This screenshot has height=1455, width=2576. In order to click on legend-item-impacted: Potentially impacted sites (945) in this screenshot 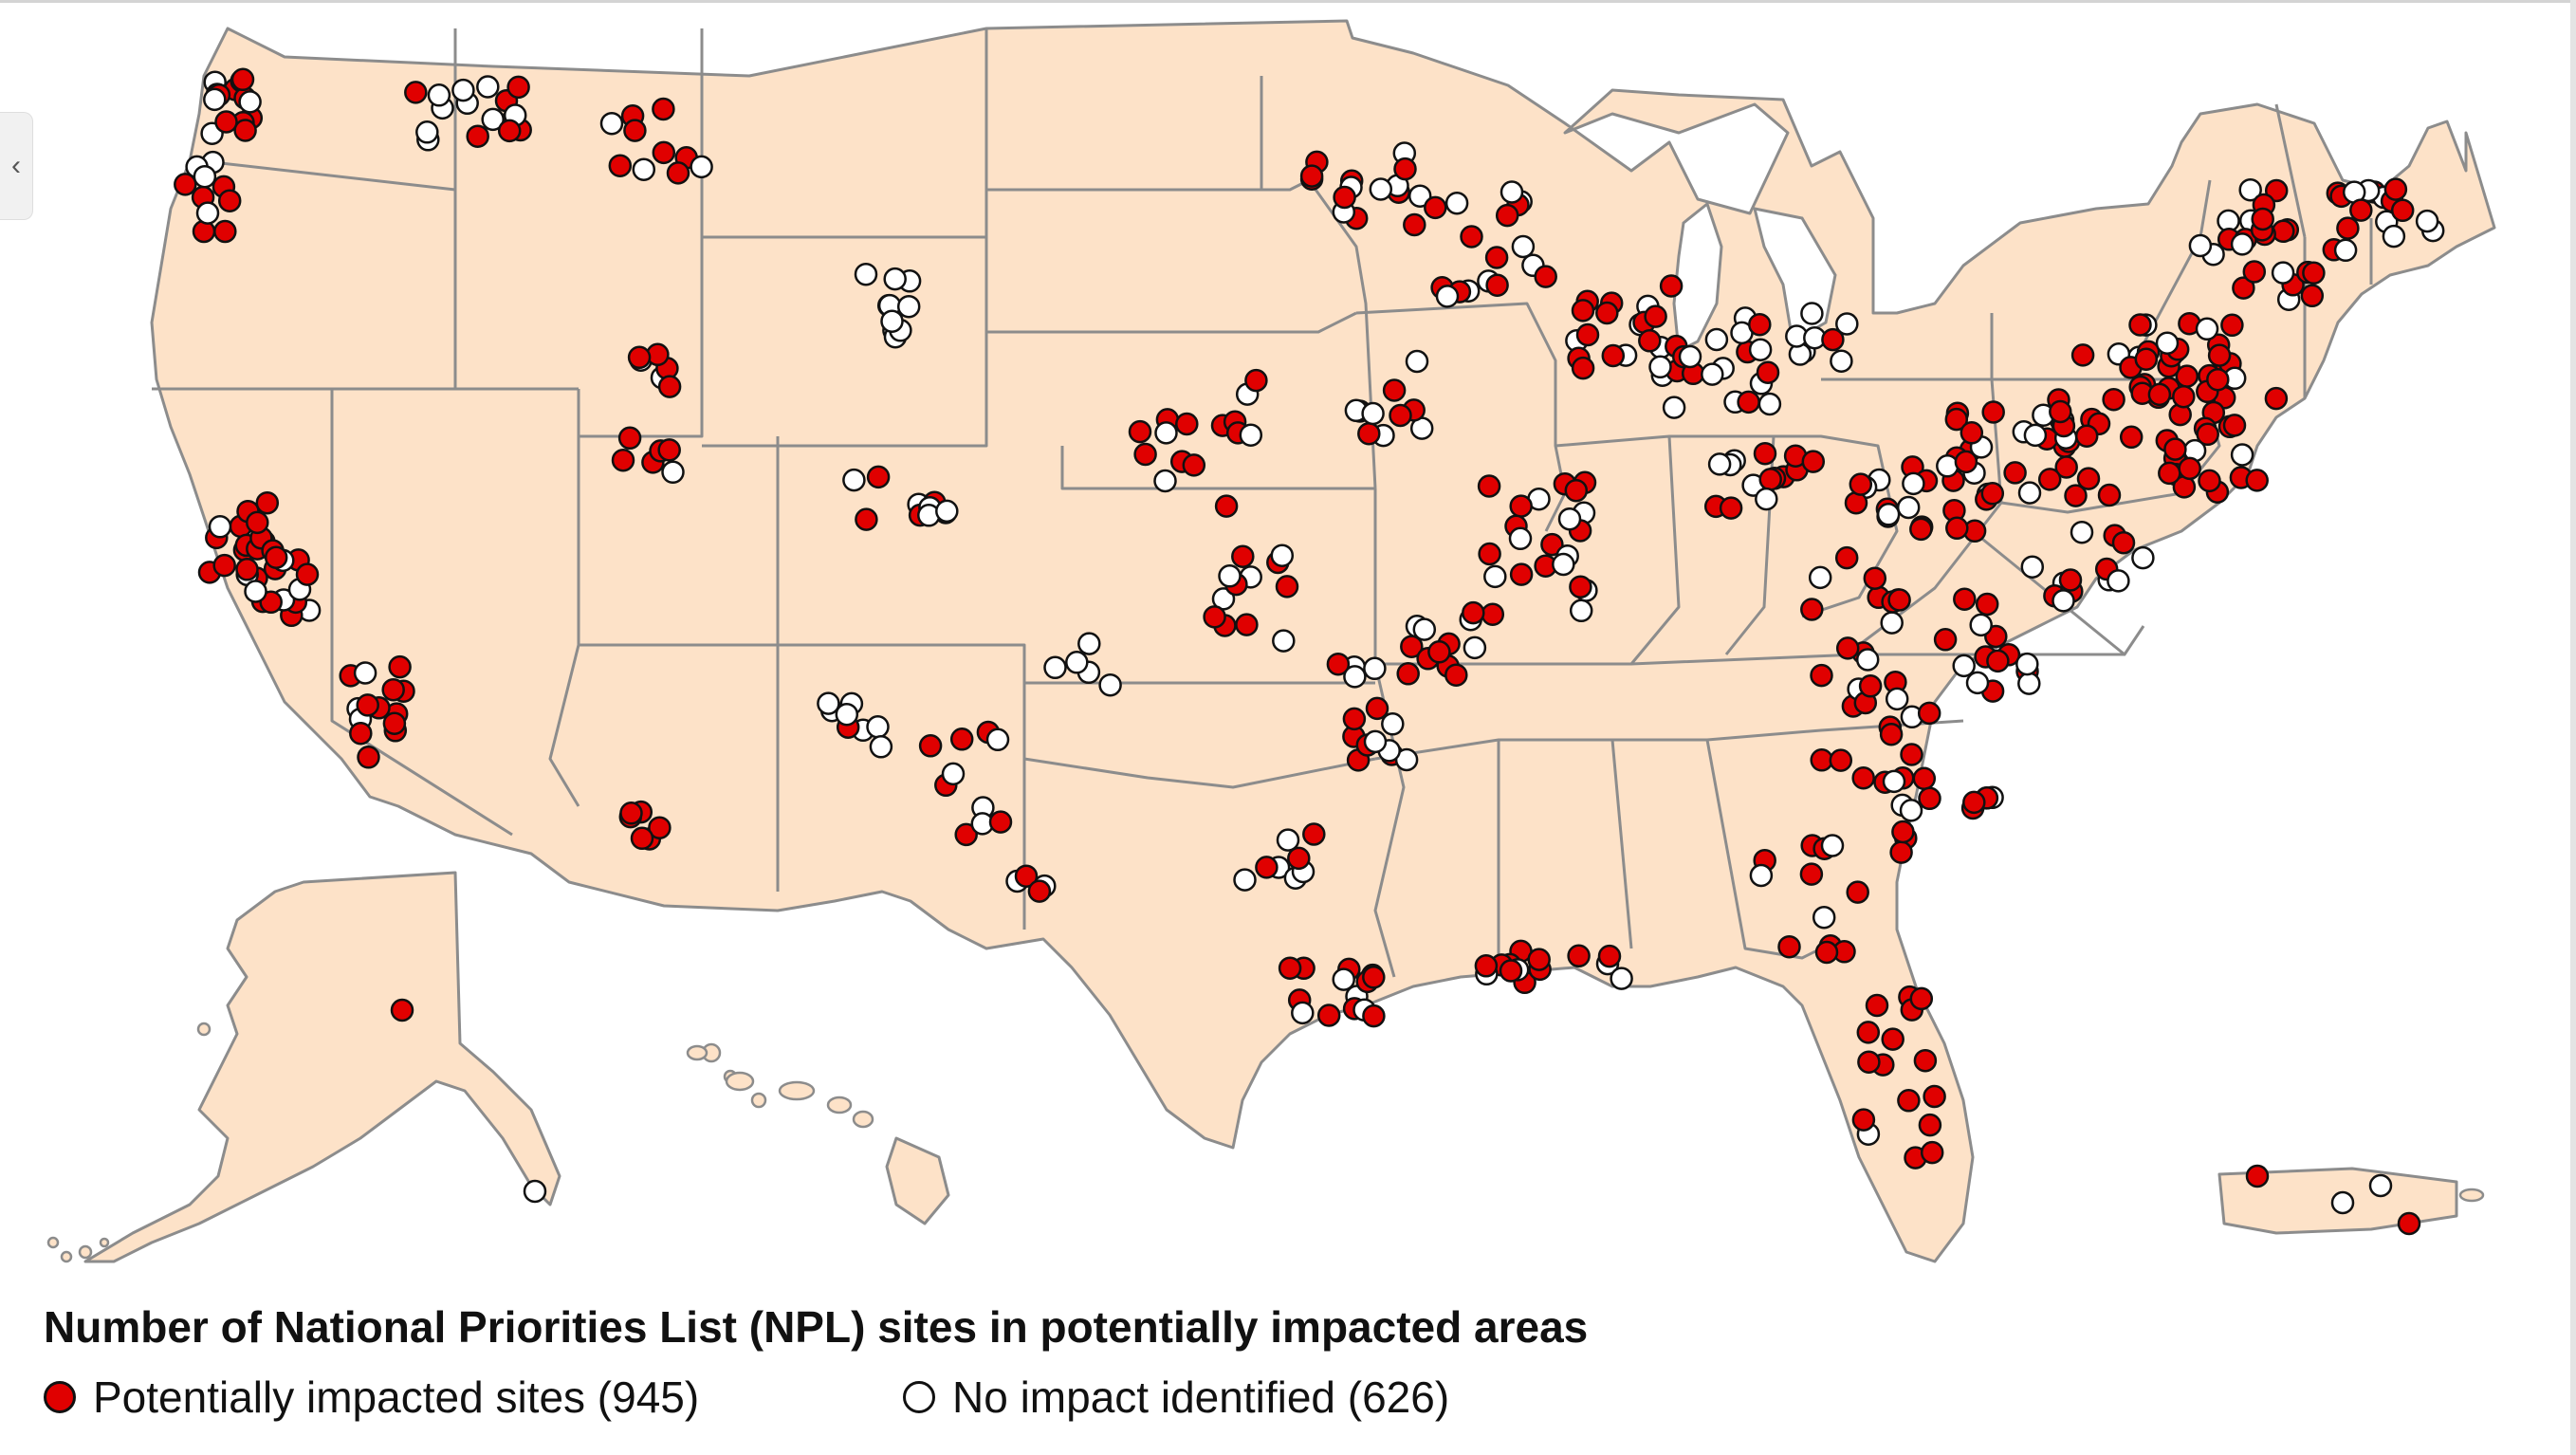, I will do `click(371, 1397)`.